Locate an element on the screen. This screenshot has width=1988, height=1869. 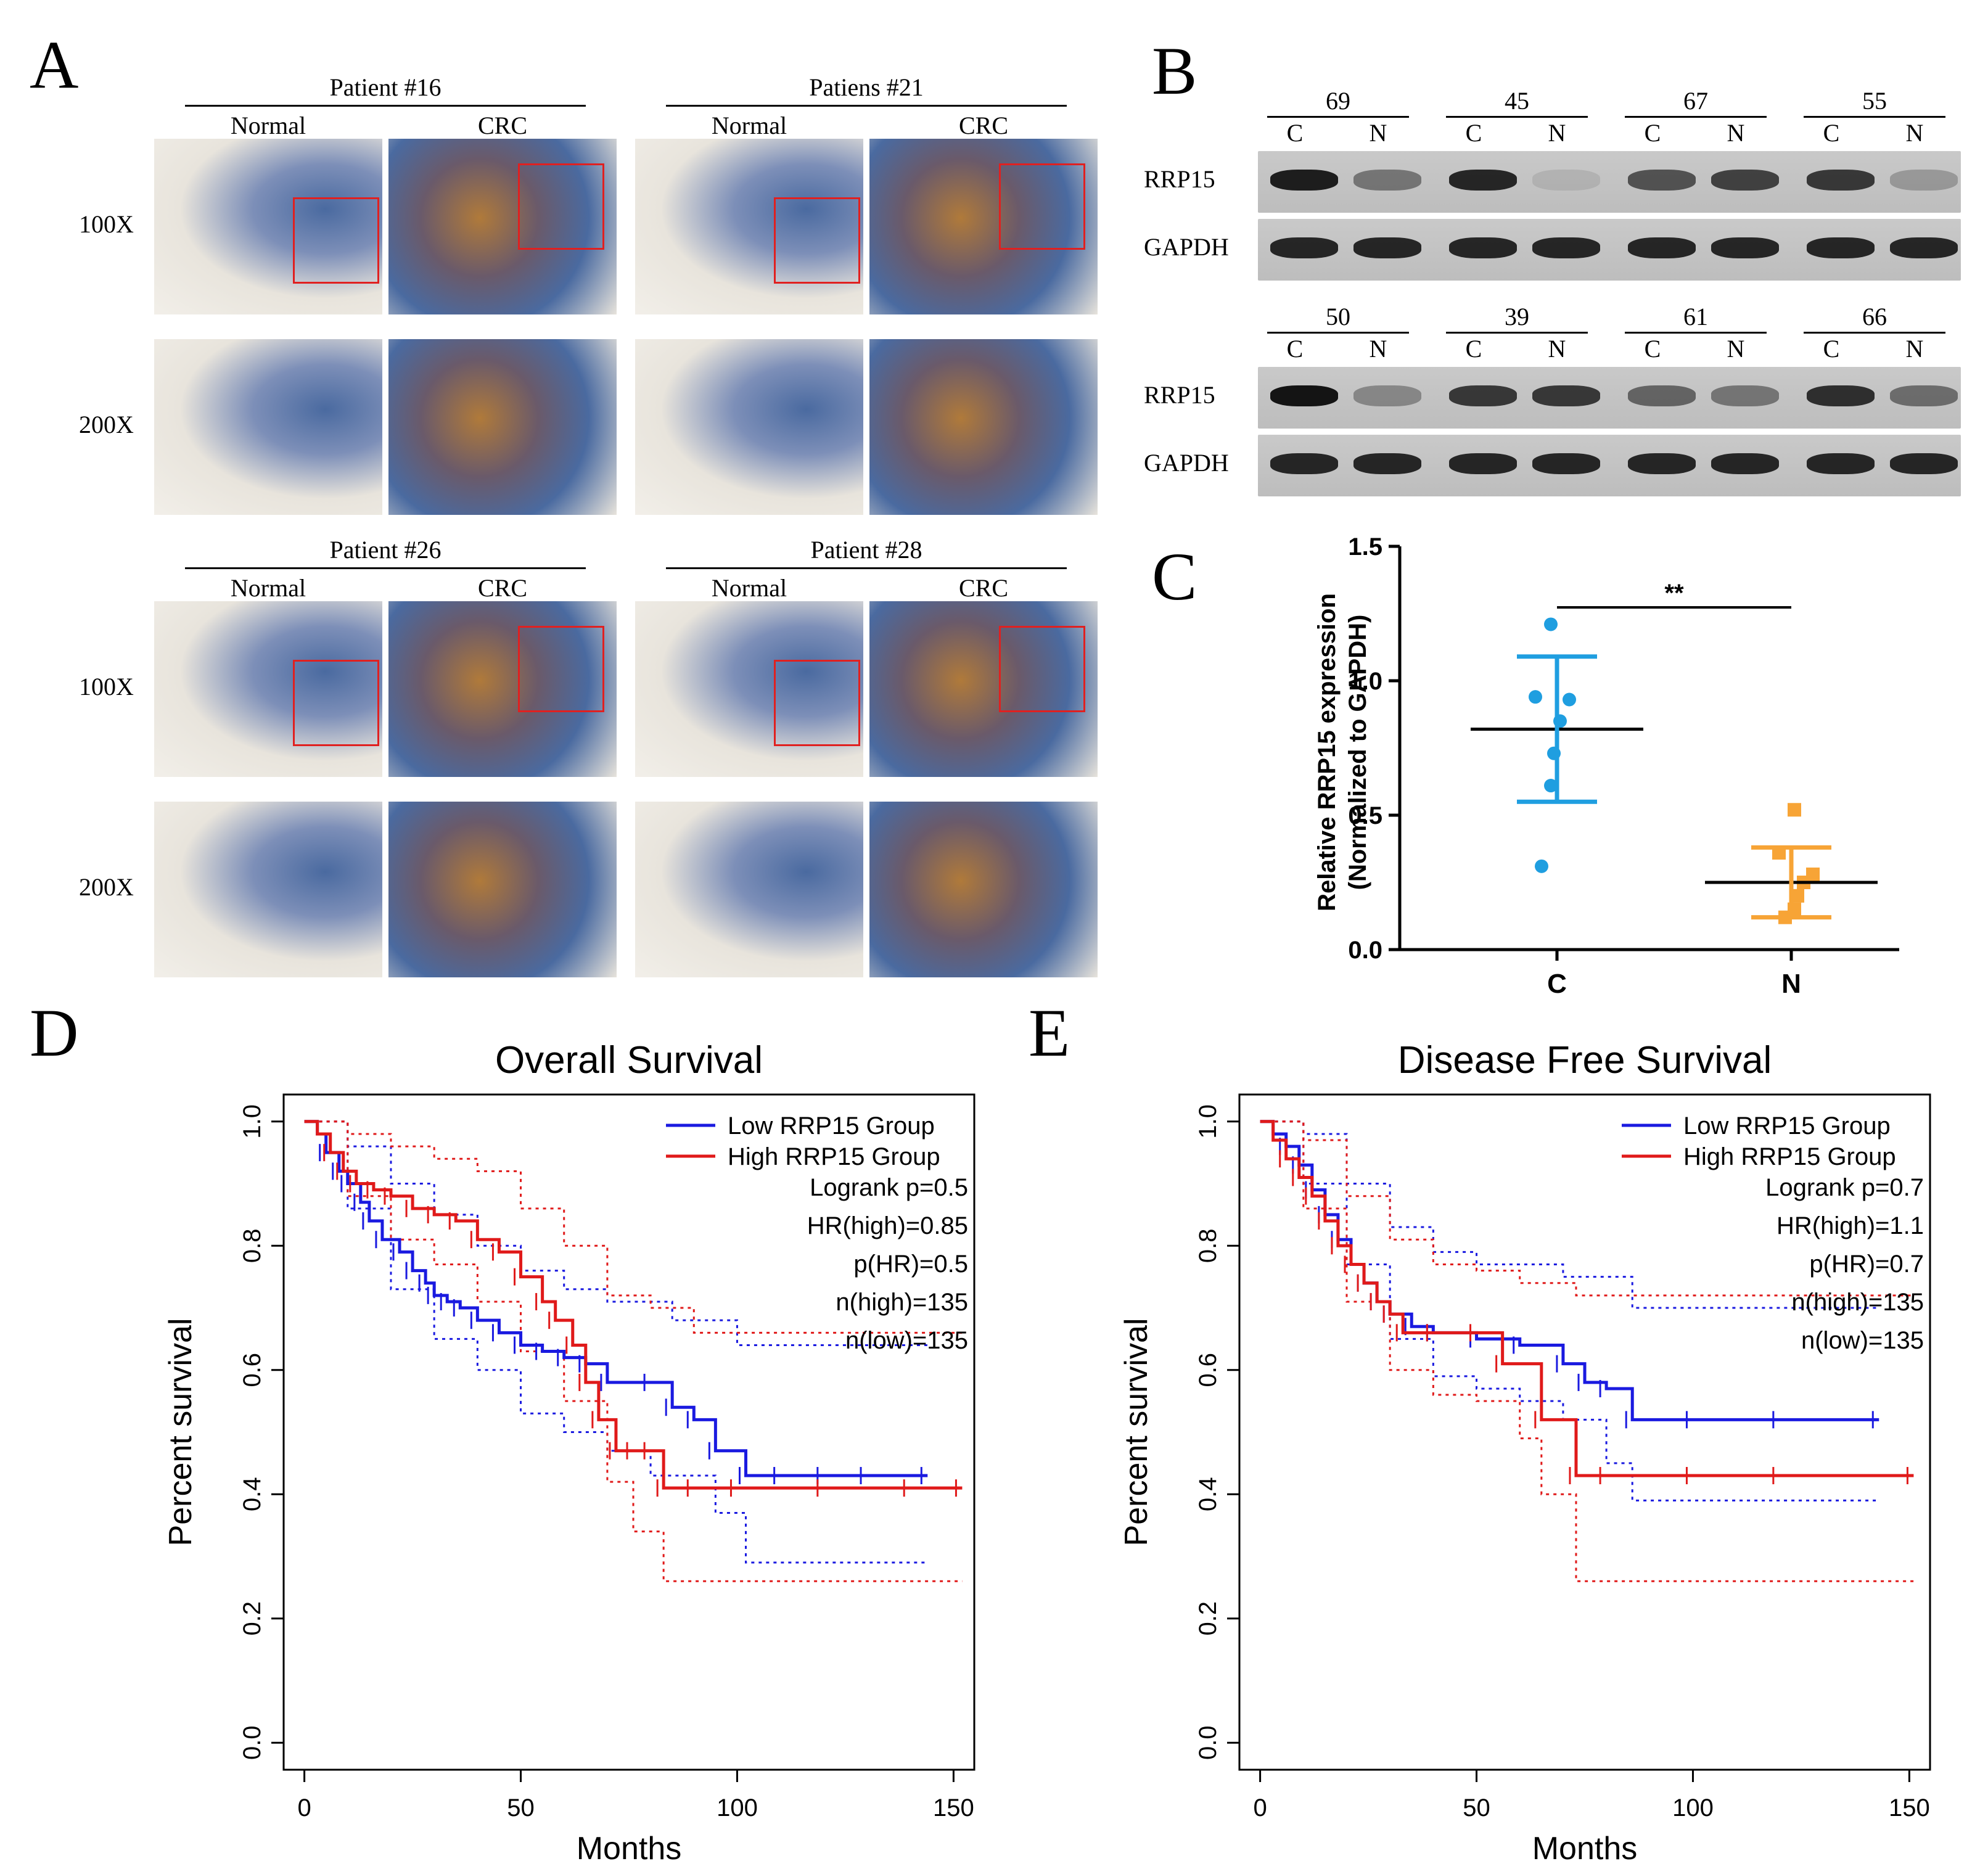
y-tick-label: 1.5 is located at coordinates (1365, 547).